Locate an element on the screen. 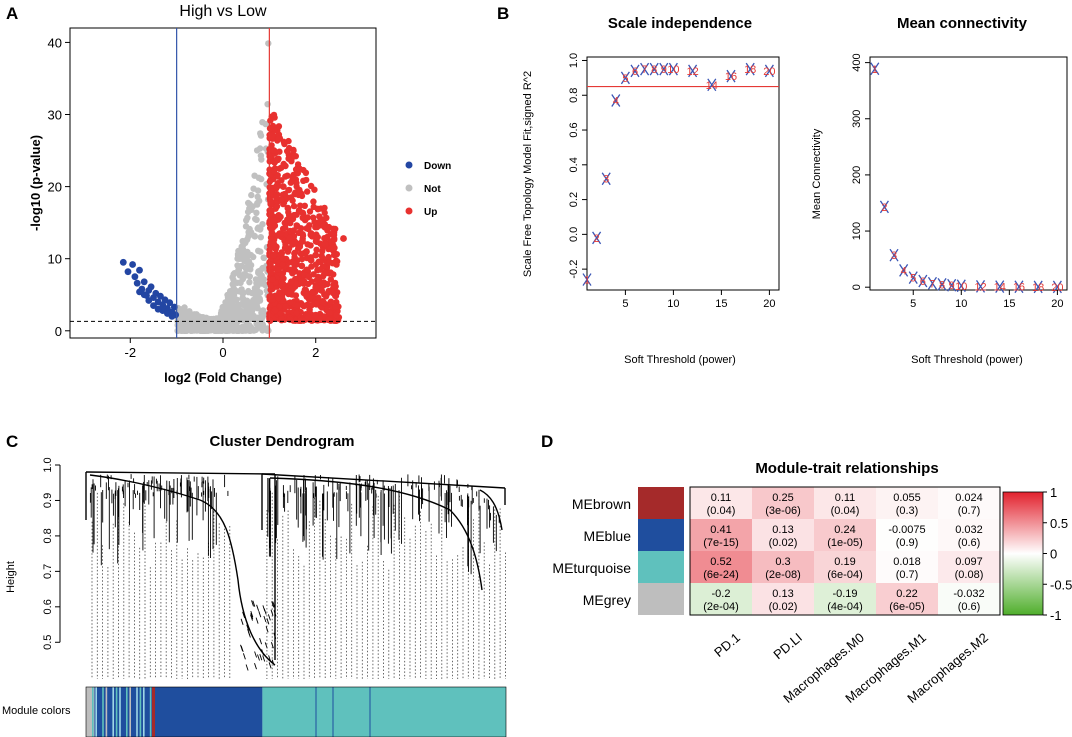 This screenshot has width=1072, height=737. cell-value: -0.0075 is located at coordinates (906, 530).